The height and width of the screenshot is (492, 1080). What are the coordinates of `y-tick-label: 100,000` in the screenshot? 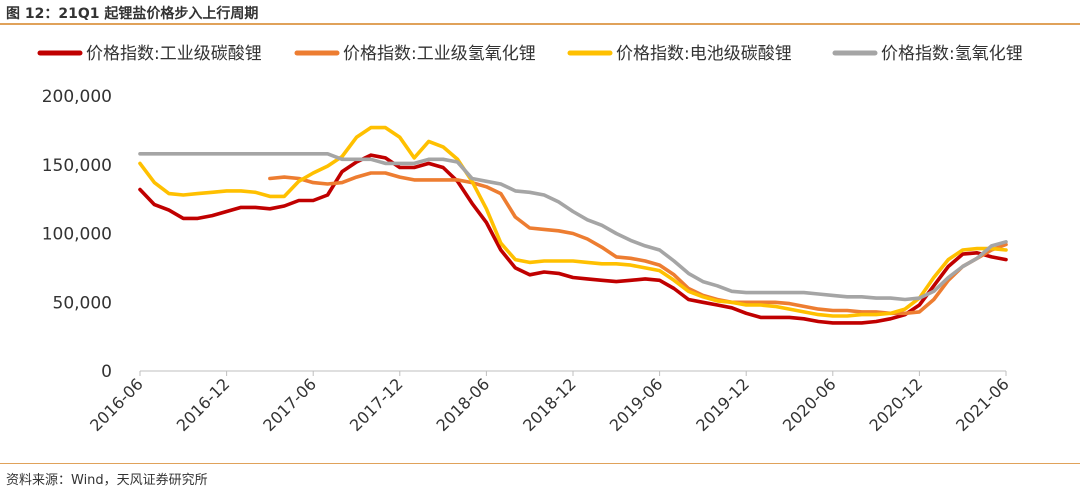 It's located at (77, 235).